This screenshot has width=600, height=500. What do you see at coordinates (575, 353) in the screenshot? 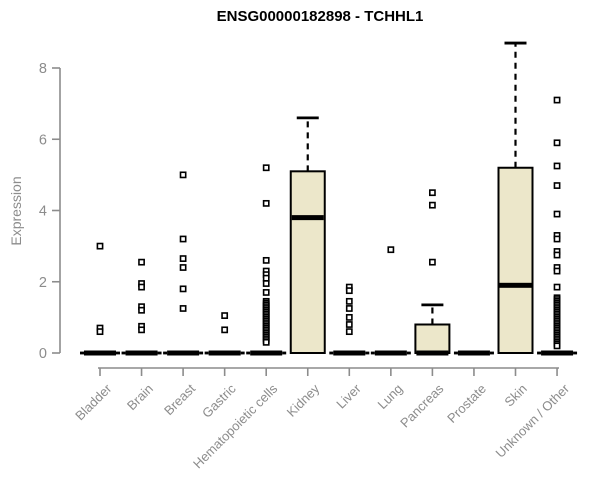
I see `whisker-cap-right-unknown-other` at bounding box center [575, 353].